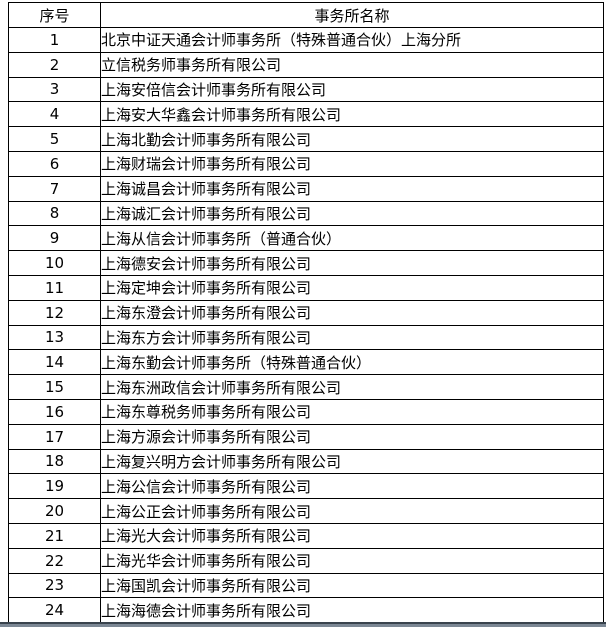  Describe the element at coordinates (352, 89) in the screenshot. I see `firm-name-cell: 上海安倍信会计师事务所有限公司` at that location.